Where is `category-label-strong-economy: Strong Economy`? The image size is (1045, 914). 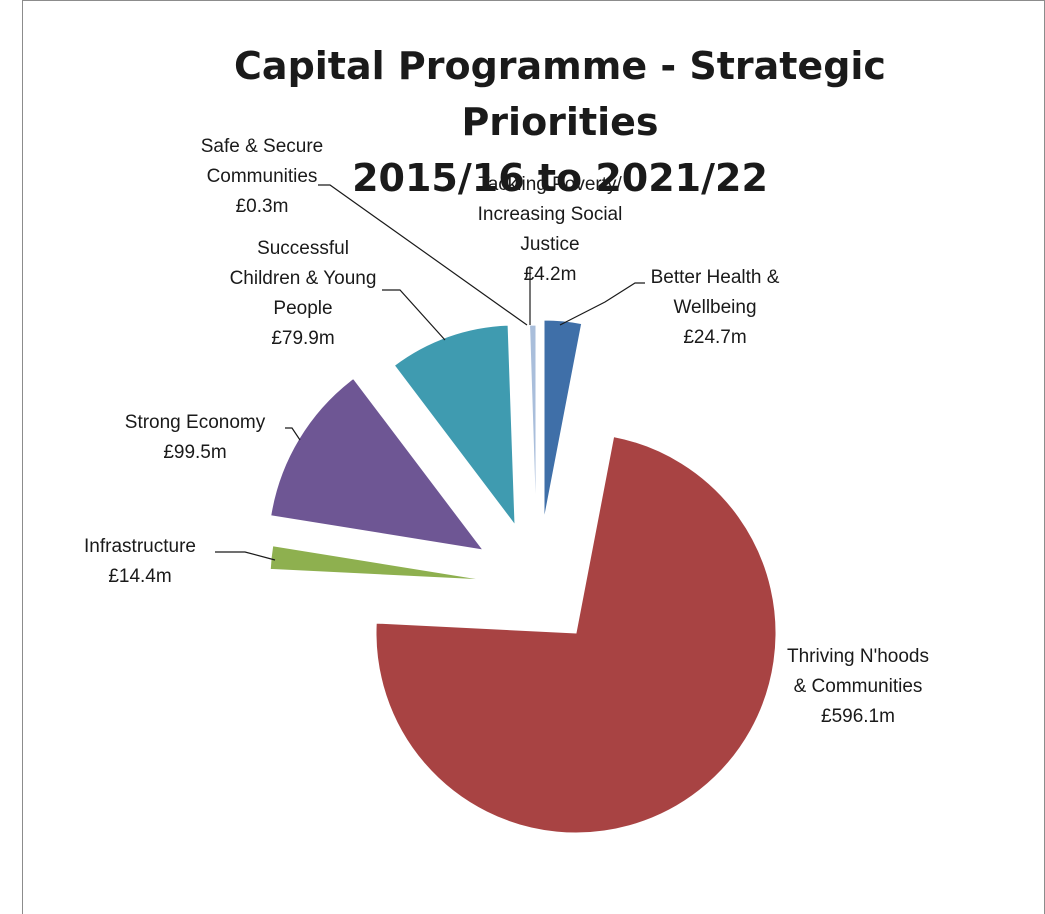 category-label-strong-economy: Strong Economy is located at coordinates (195, 422).